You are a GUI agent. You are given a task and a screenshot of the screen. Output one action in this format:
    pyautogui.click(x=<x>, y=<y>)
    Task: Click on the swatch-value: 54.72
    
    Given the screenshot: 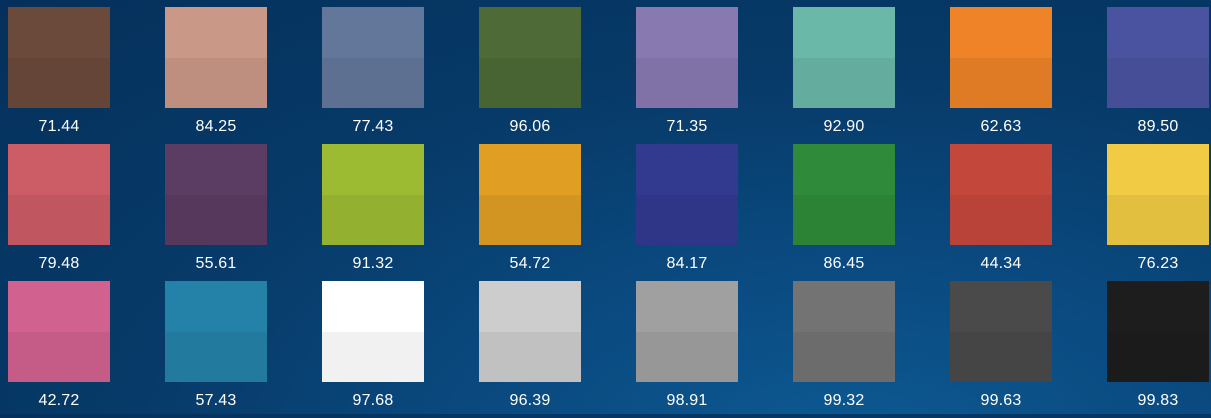 What is the action you would take?
    pyautogui.click(x=530, y=263)
    